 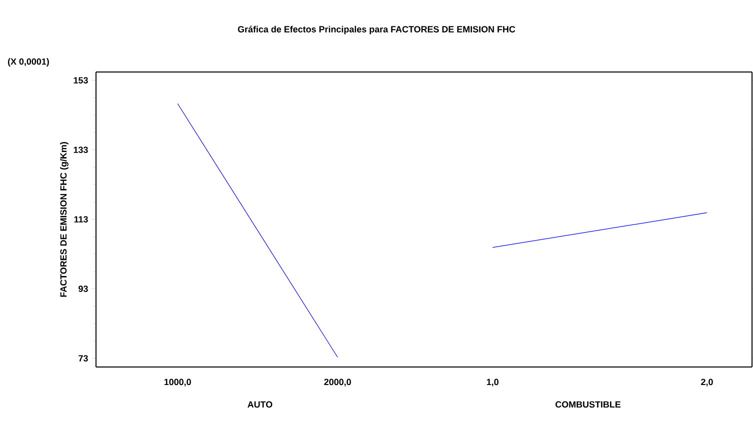 What do you see at coordinates (64, 219) in the screenshot?
I see `y-axis-title: FACTORES DE EMISION FHC (g/Km)` at bounding box center [64, 219].